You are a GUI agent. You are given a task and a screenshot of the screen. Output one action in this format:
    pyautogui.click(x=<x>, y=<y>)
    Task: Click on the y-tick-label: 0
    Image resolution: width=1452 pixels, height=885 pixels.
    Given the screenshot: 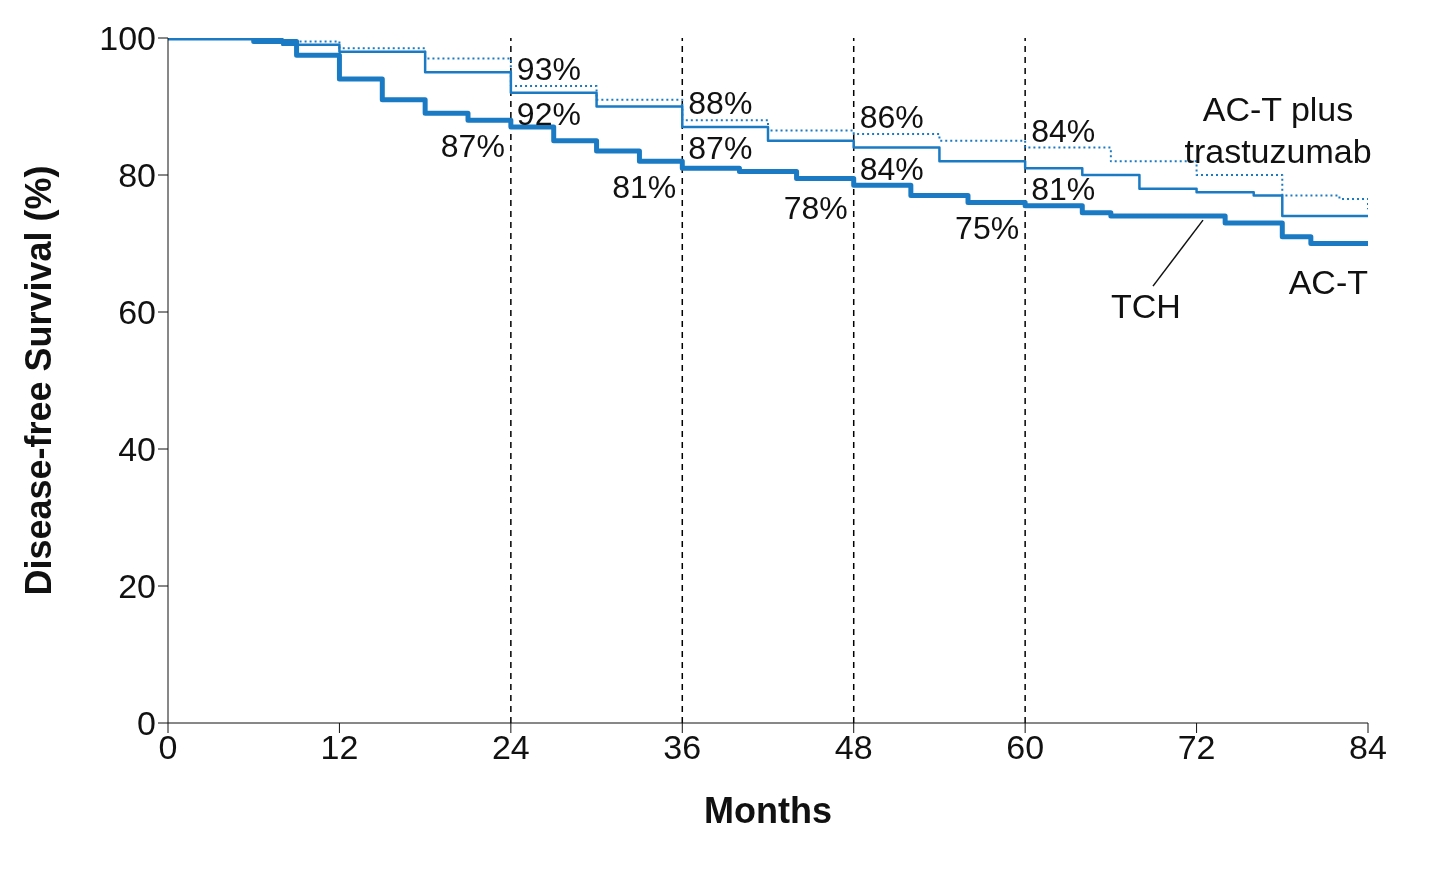 What is the action you would take?
    pyautogui.click(x=146, y=723)
    